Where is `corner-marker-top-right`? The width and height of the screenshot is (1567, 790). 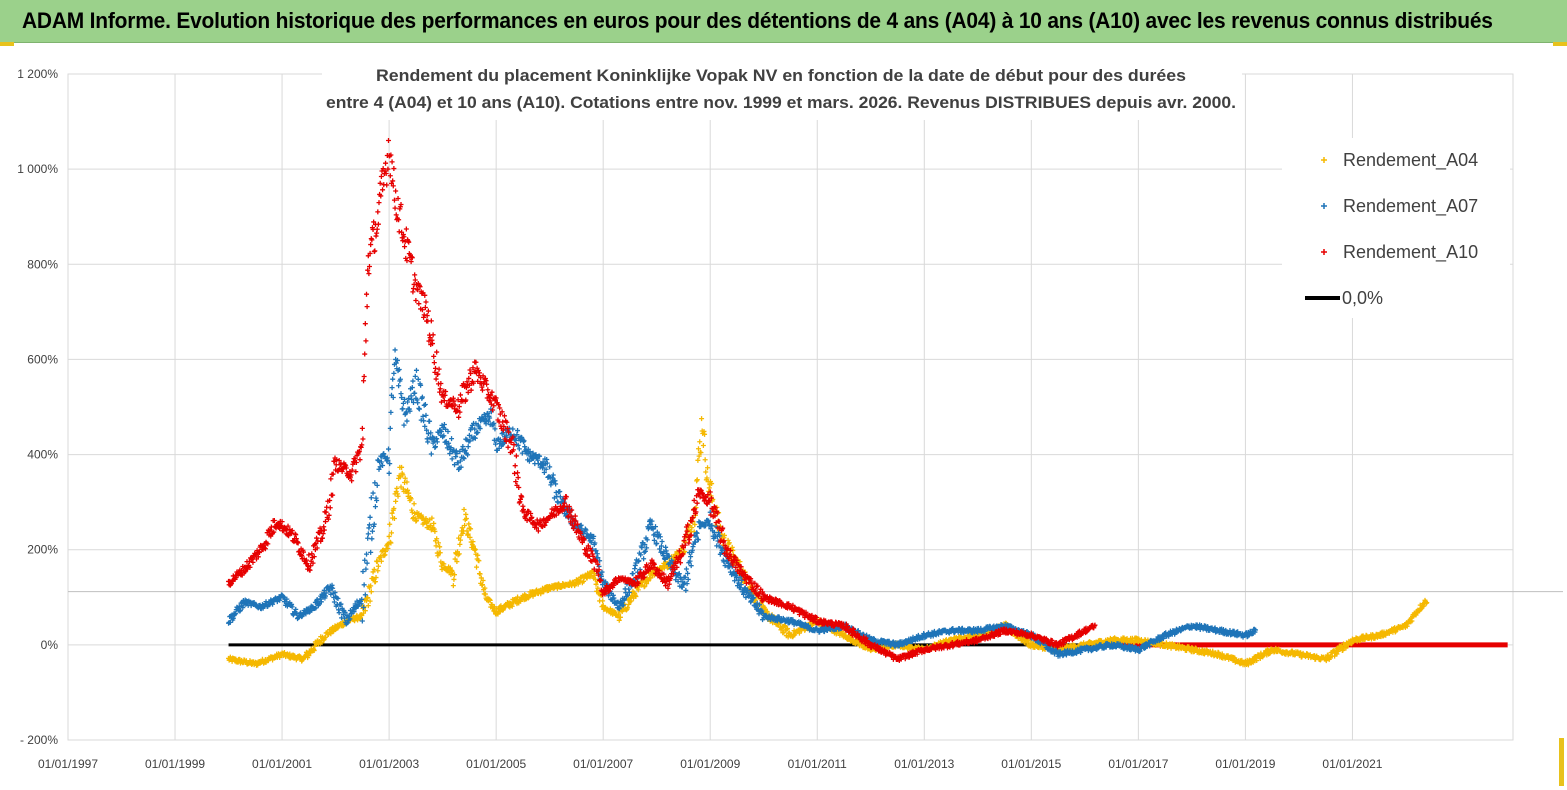
corner-marker-top-right is located at coordinates (1560, 44).